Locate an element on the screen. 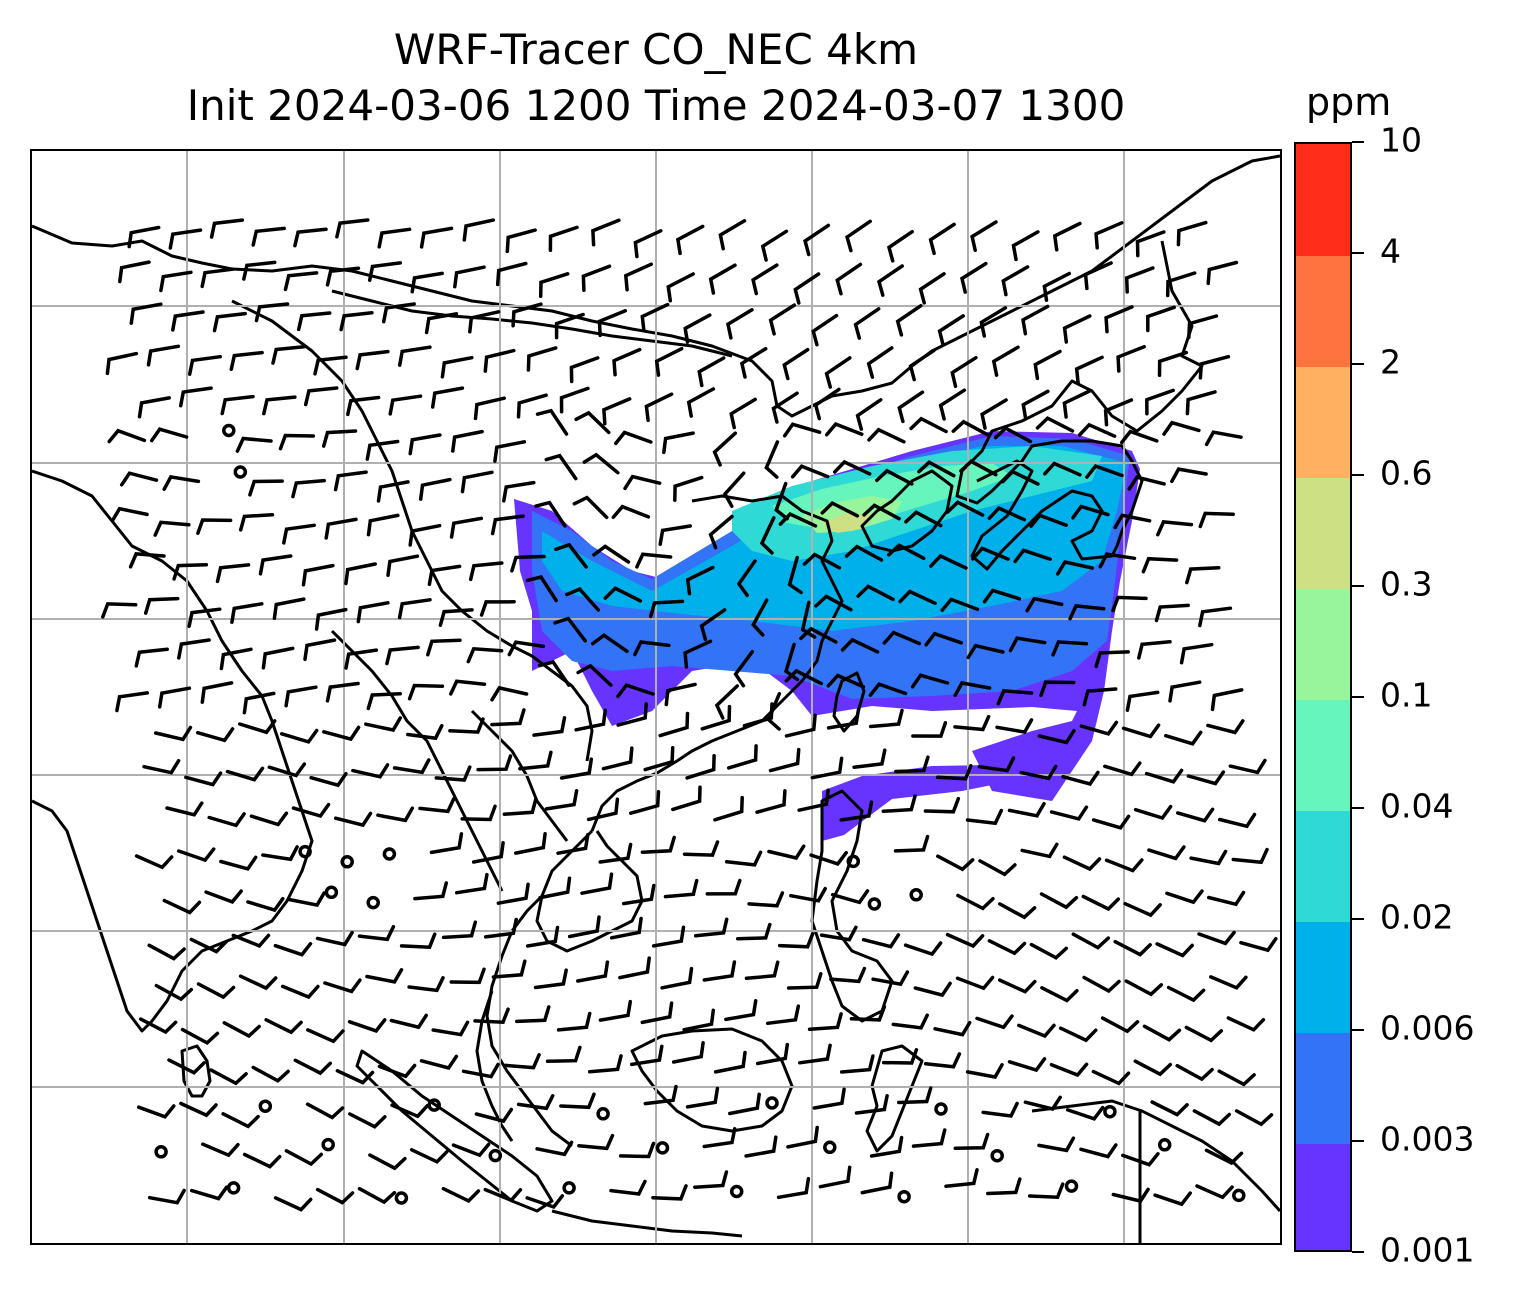  colorbar-tick-label: 0.02 is located at coordinates (1417, 917).